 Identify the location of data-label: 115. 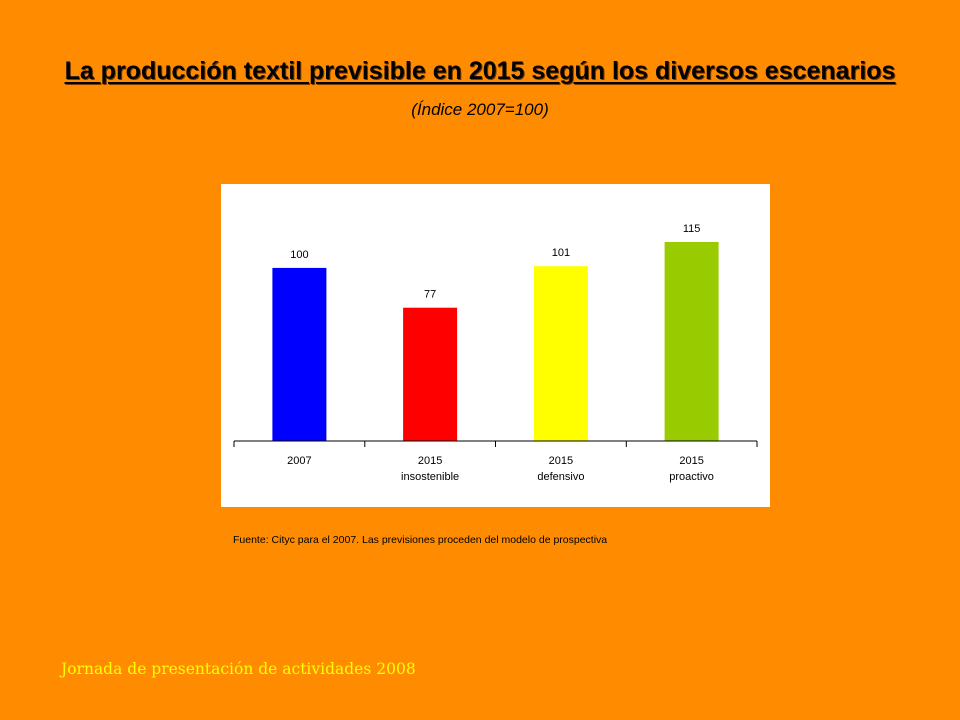
(692, 229).